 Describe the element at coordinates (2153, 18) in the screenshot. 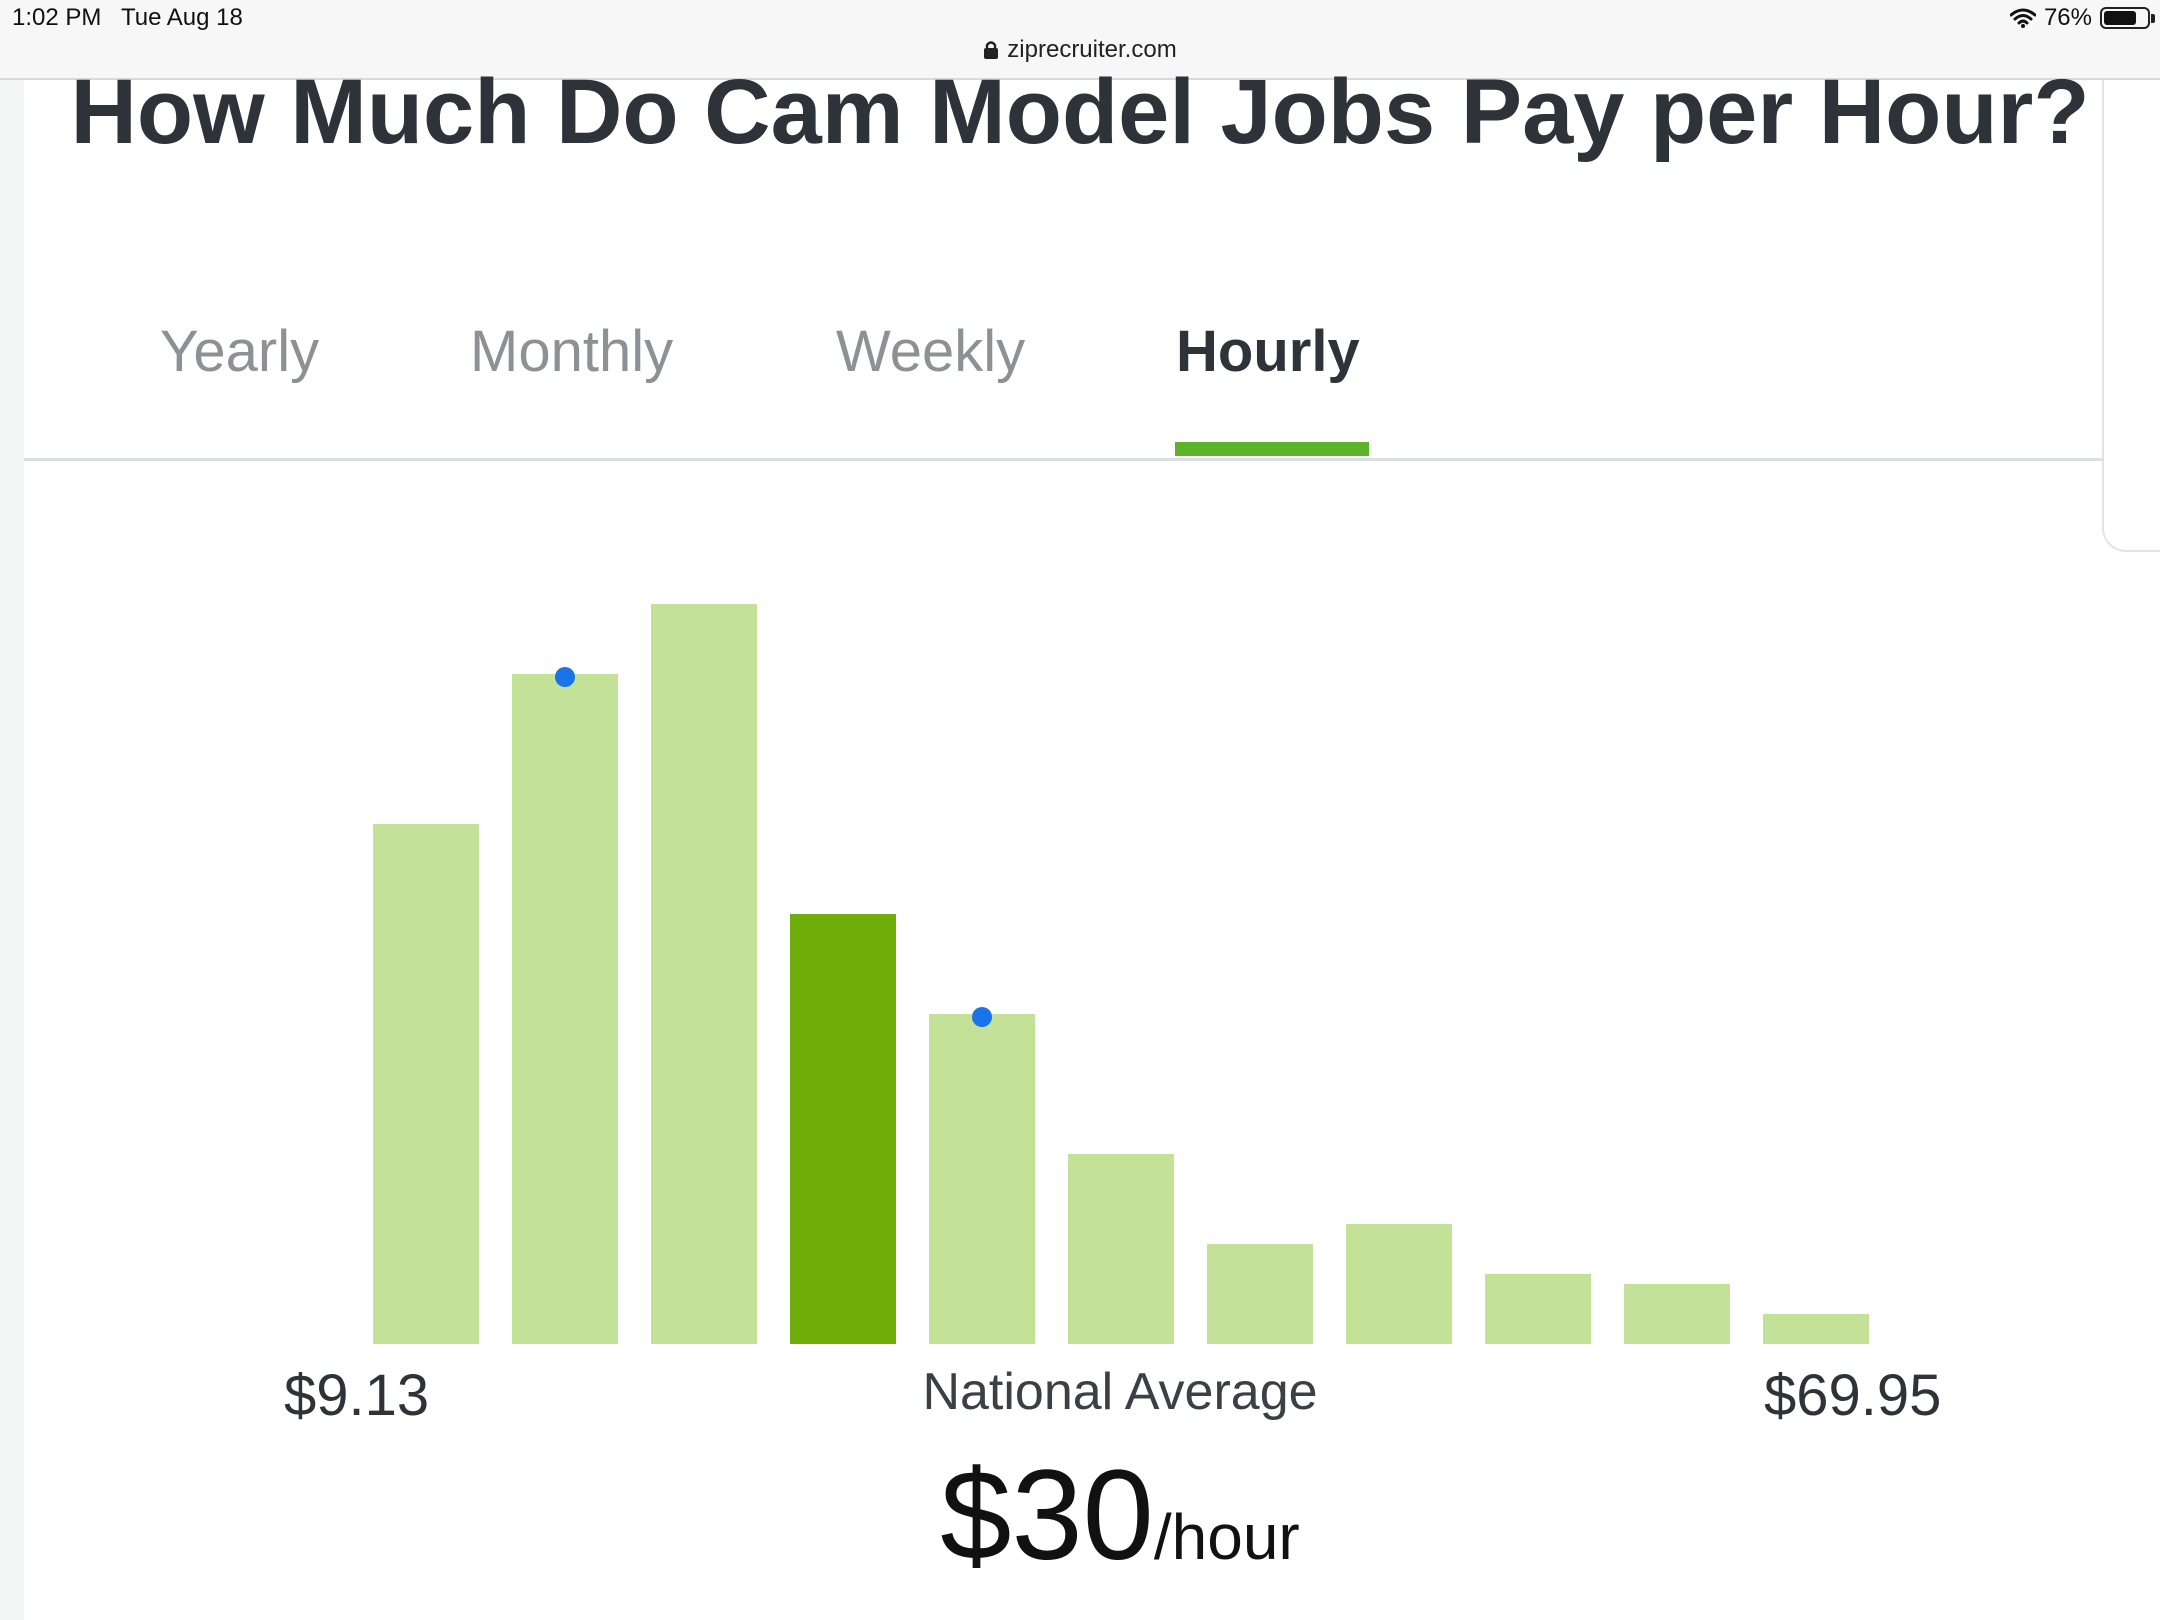

I see `battery-nub` at that location.